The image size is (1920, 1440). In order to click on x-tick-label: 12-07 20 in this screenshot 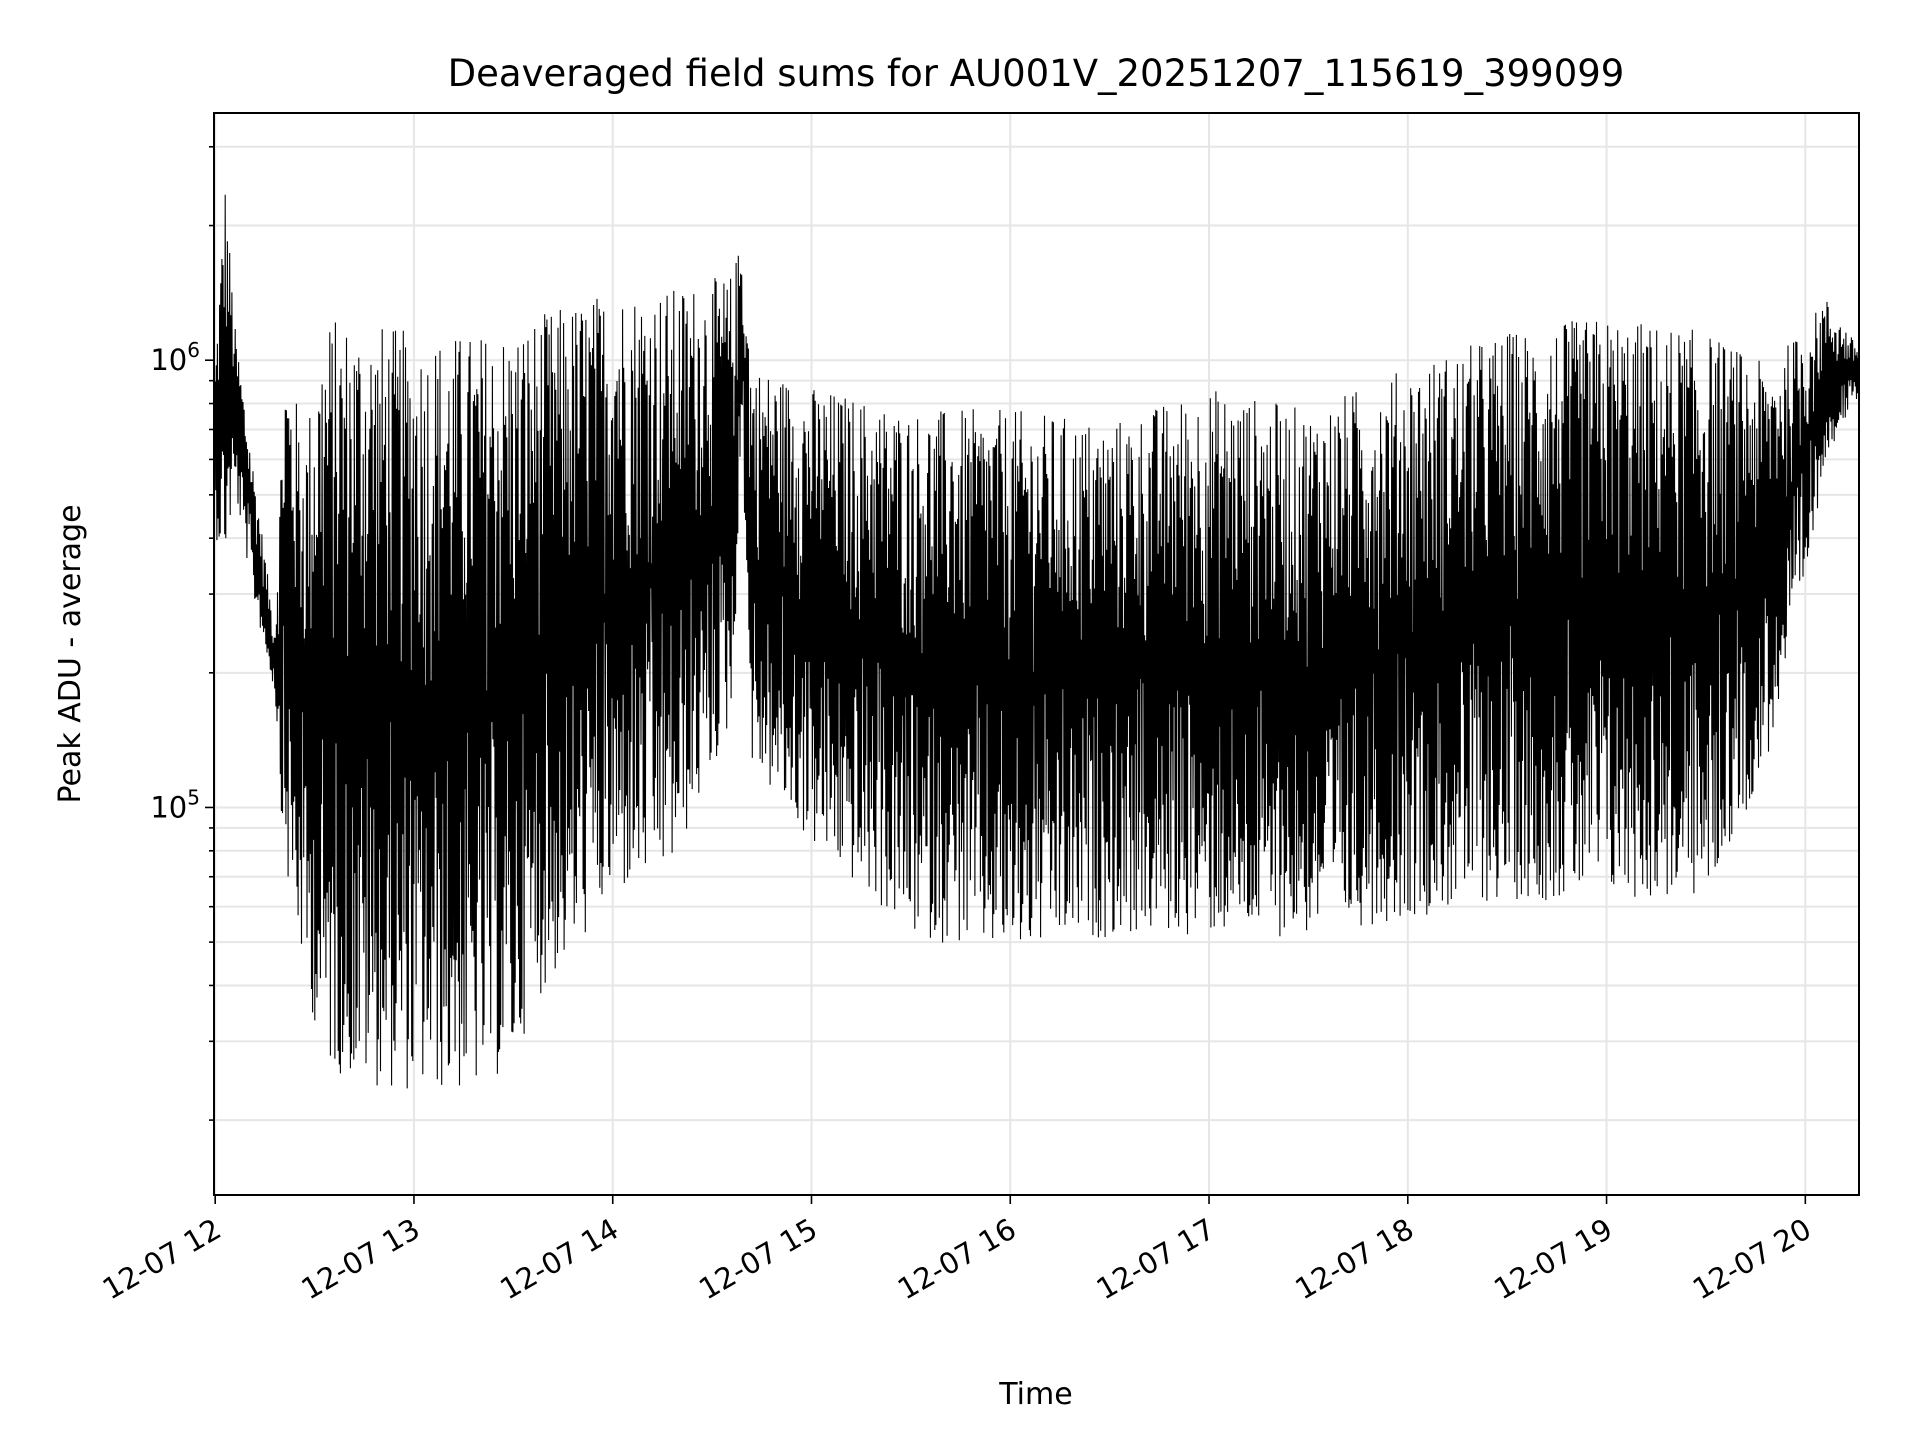, I will do `click(1752, 1259)`.